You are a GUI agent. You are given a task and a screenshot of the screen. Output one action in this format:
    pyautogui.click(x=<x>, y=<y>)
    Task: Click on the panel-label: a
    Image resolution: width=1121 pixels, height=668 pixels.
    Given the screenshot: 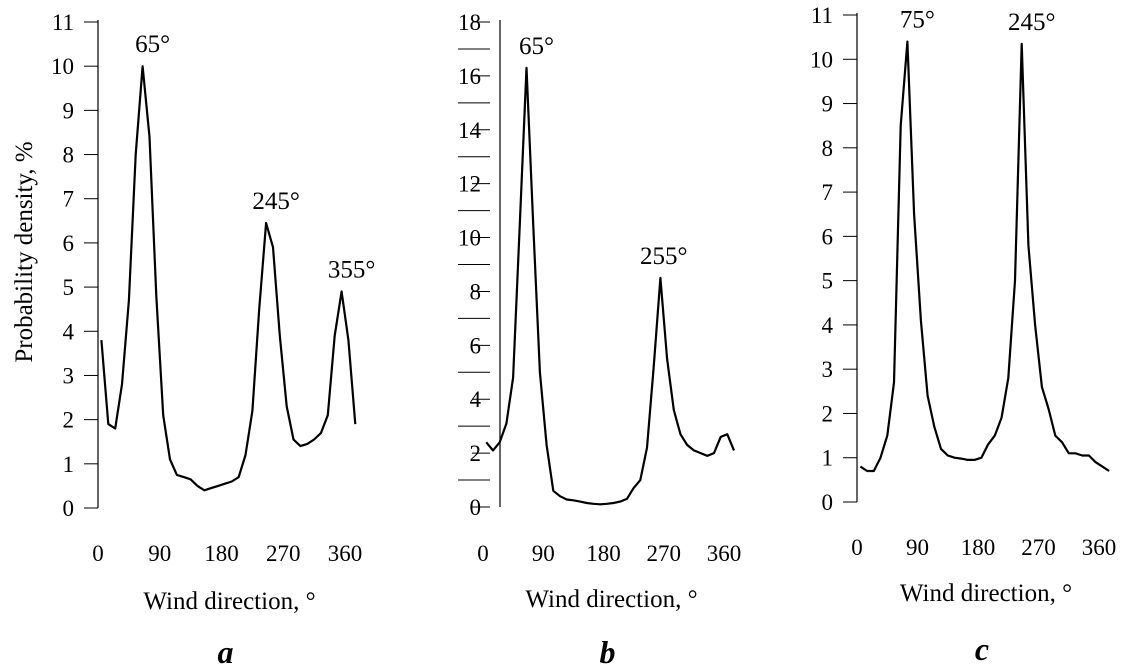 What is the action you would take?
    pyautogui.click(x=226, y=651)
    